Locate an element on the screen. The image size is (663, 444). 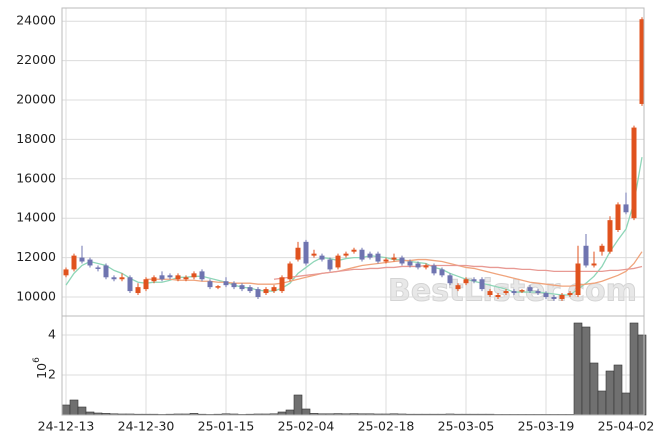
y-tick-label: 14000 is located at coordinates (36, 217).